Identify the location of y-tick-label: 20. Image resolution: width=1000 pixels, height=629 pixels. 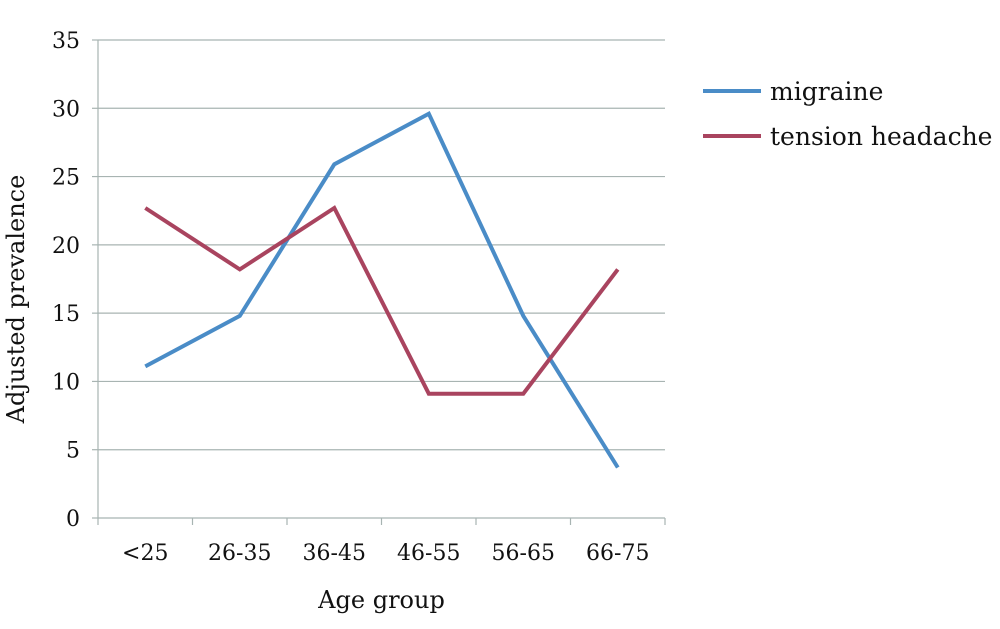
(66, 246).